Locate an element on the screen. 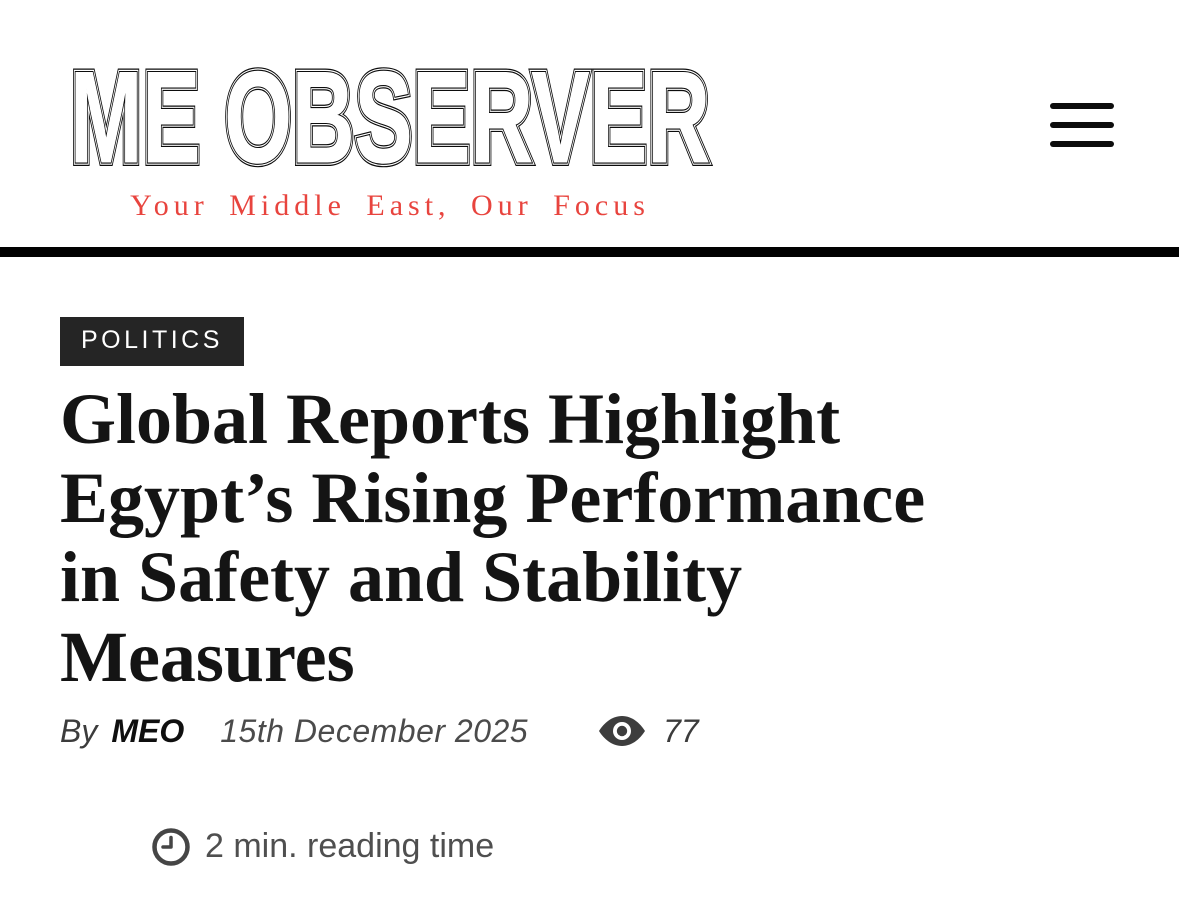 This screenshot has height=916, width=1179. menu-button is located at coordinates (1082, 125).